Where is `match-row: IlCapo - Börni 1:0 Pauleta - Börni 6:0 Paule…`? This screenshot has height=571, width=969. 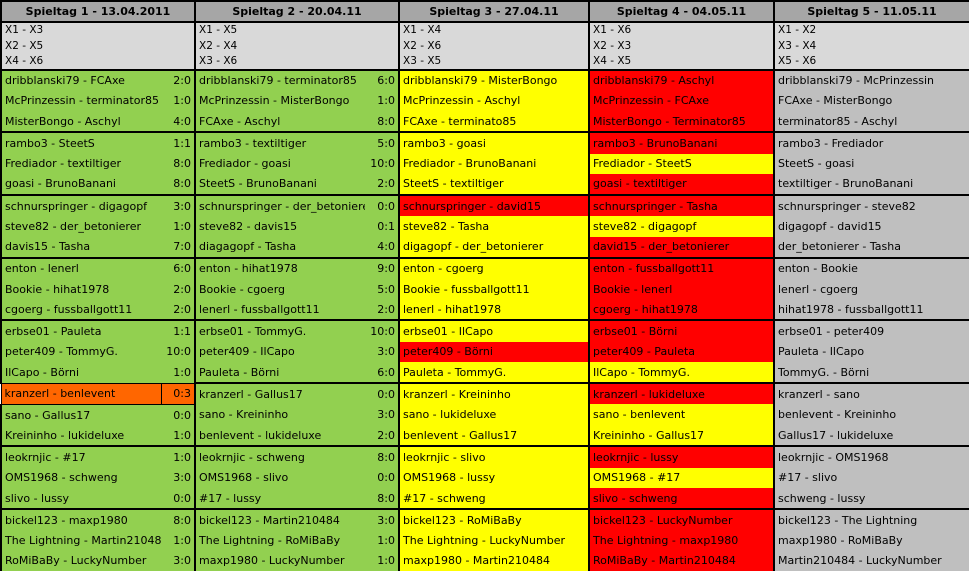 match-row: IlCapo - Börni 1:0 Pauleta - Börni 6:0 Paule… is located at coordinates (484, 372).